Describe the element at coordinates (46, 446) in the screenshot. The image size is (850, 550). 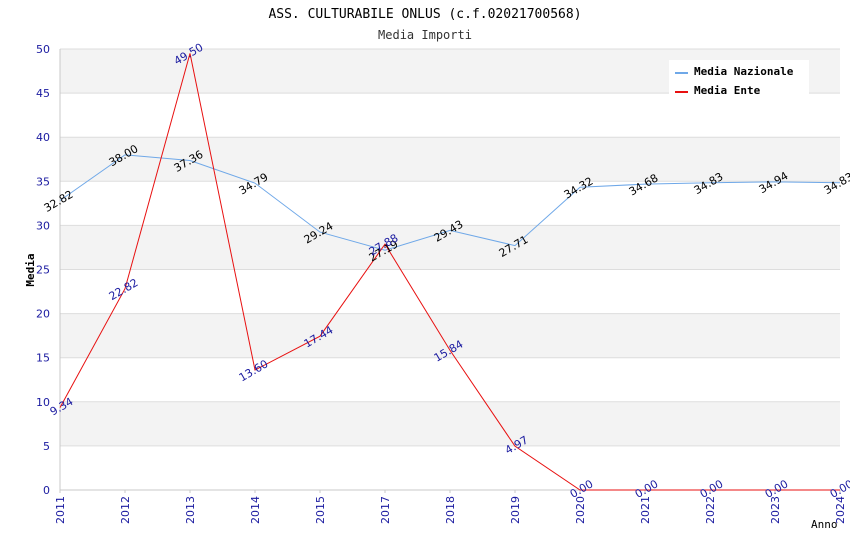
I see `y-tick-label: 5` at that location.